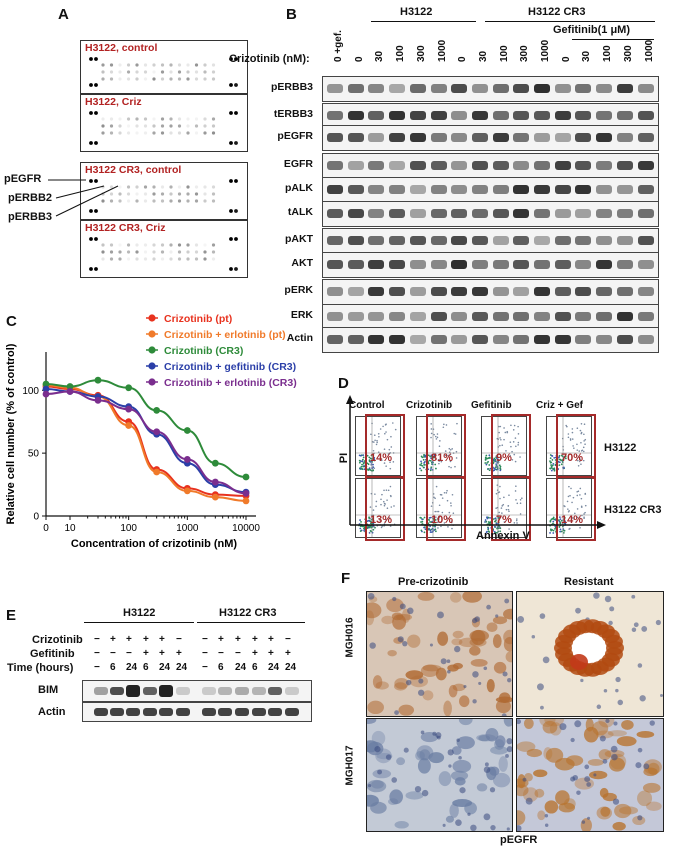 The width and height of the screenshot is (675, 852). What do you see at coordinates (146, 442) in the screenshot?
I see `series-line` at bounding box center [146, 442].